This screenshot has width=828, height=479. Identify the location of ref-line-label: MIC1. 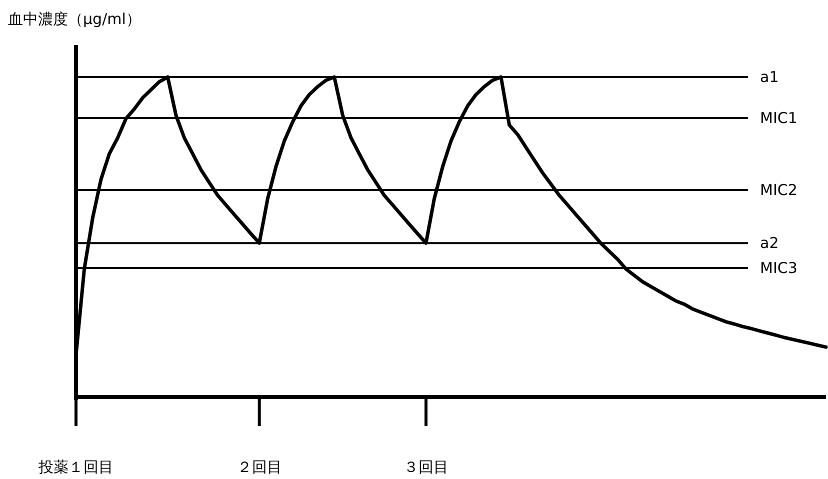
(779, 117).